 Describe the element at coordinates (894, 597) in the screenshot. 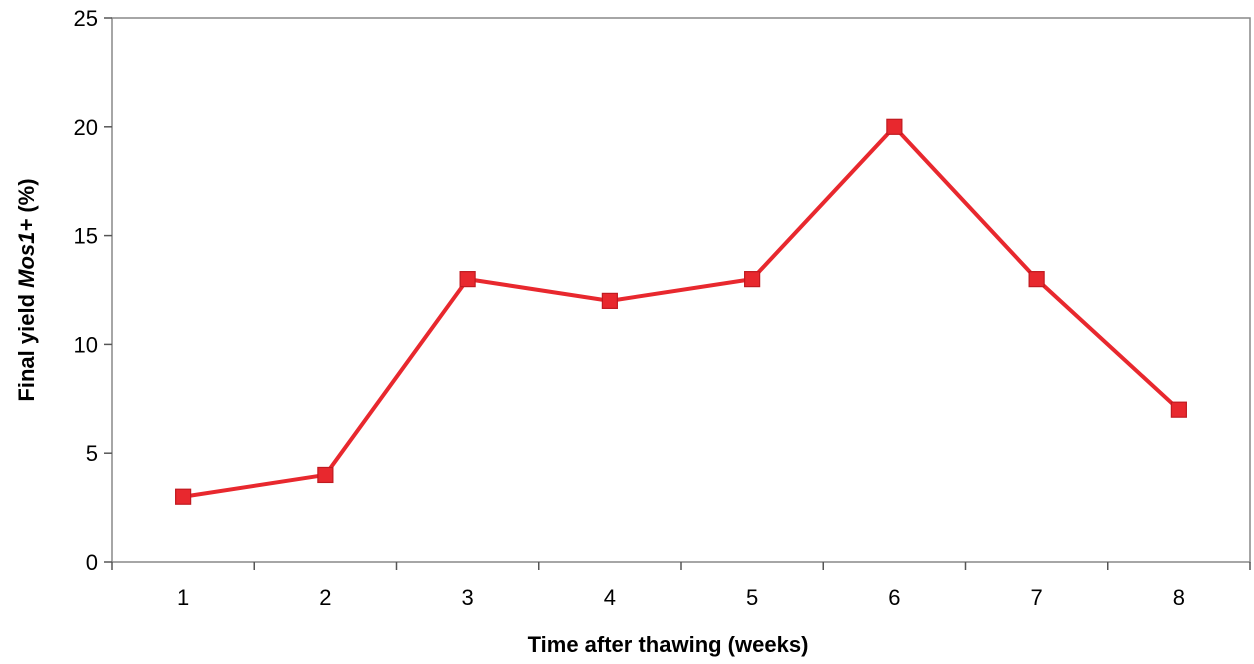

I see `x-tick-label: 6` at that location.